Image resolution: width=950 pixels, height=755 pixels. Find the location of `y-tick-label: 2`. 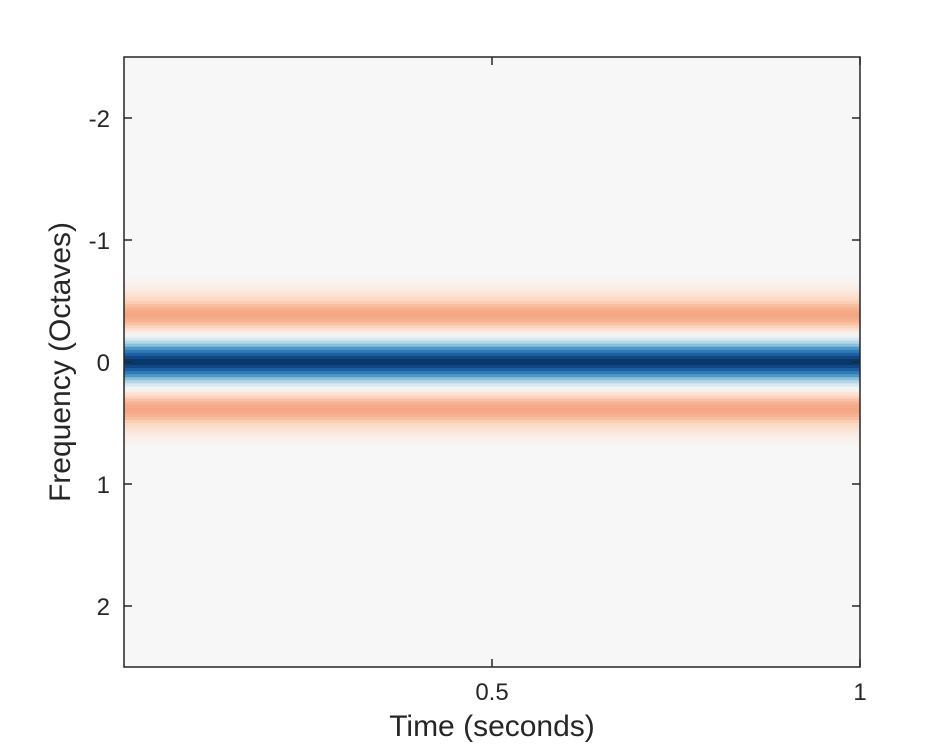

y-tick-label: 2 is located at coordinates (103, 607).